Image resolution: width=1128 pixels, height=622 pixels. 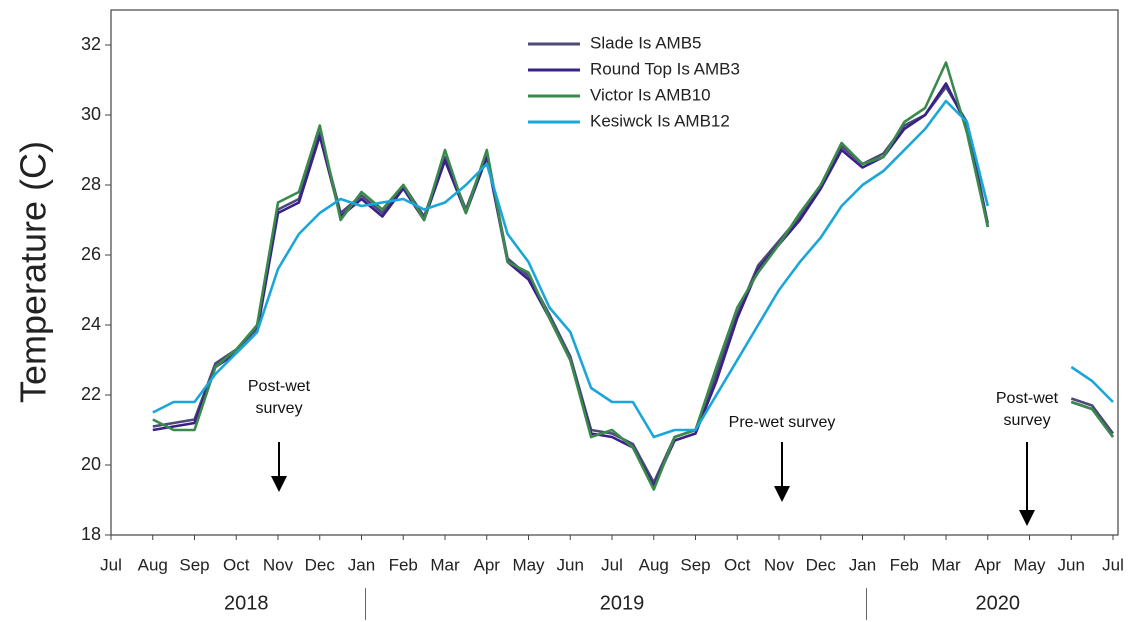 I want to click on y-tick-label: 20, so click(x=91, y=464).